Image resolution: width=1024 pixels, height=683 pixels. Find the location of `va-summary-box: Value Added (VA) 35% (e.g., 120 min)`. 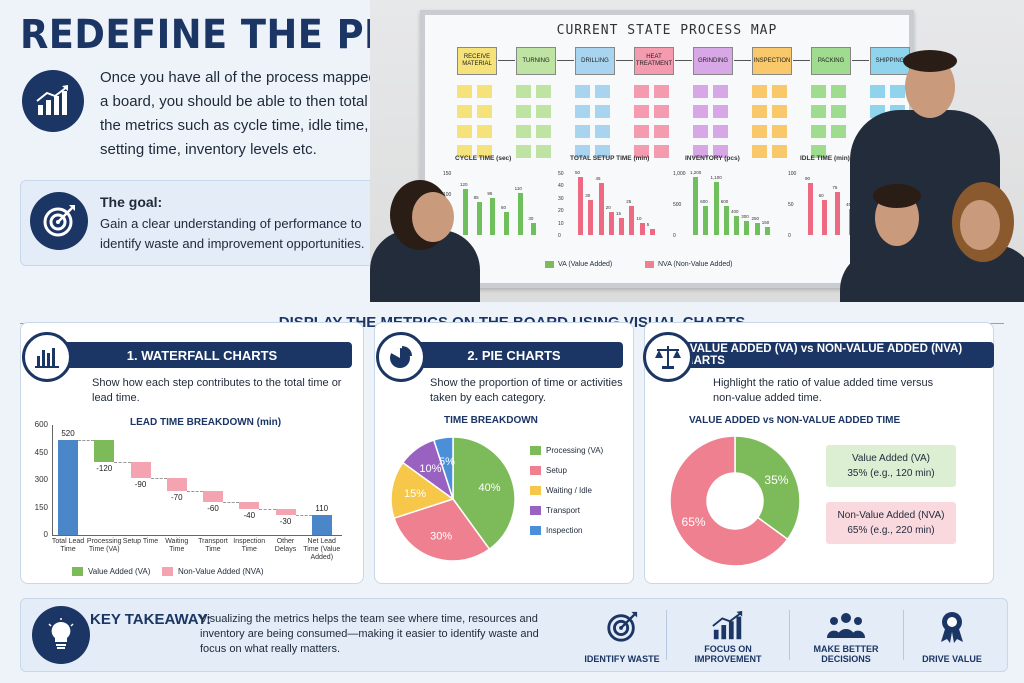

va-summary-box: Value Added (VA) 35% (e.g., 120 min) is located at coordinates (891, 466).